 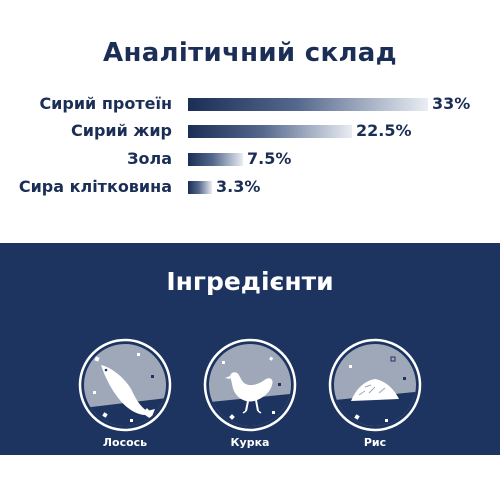 What do you see at coordinates (125, 385) in the screenshot?
I see `salmon-icon` at bounding box center [125, 385].